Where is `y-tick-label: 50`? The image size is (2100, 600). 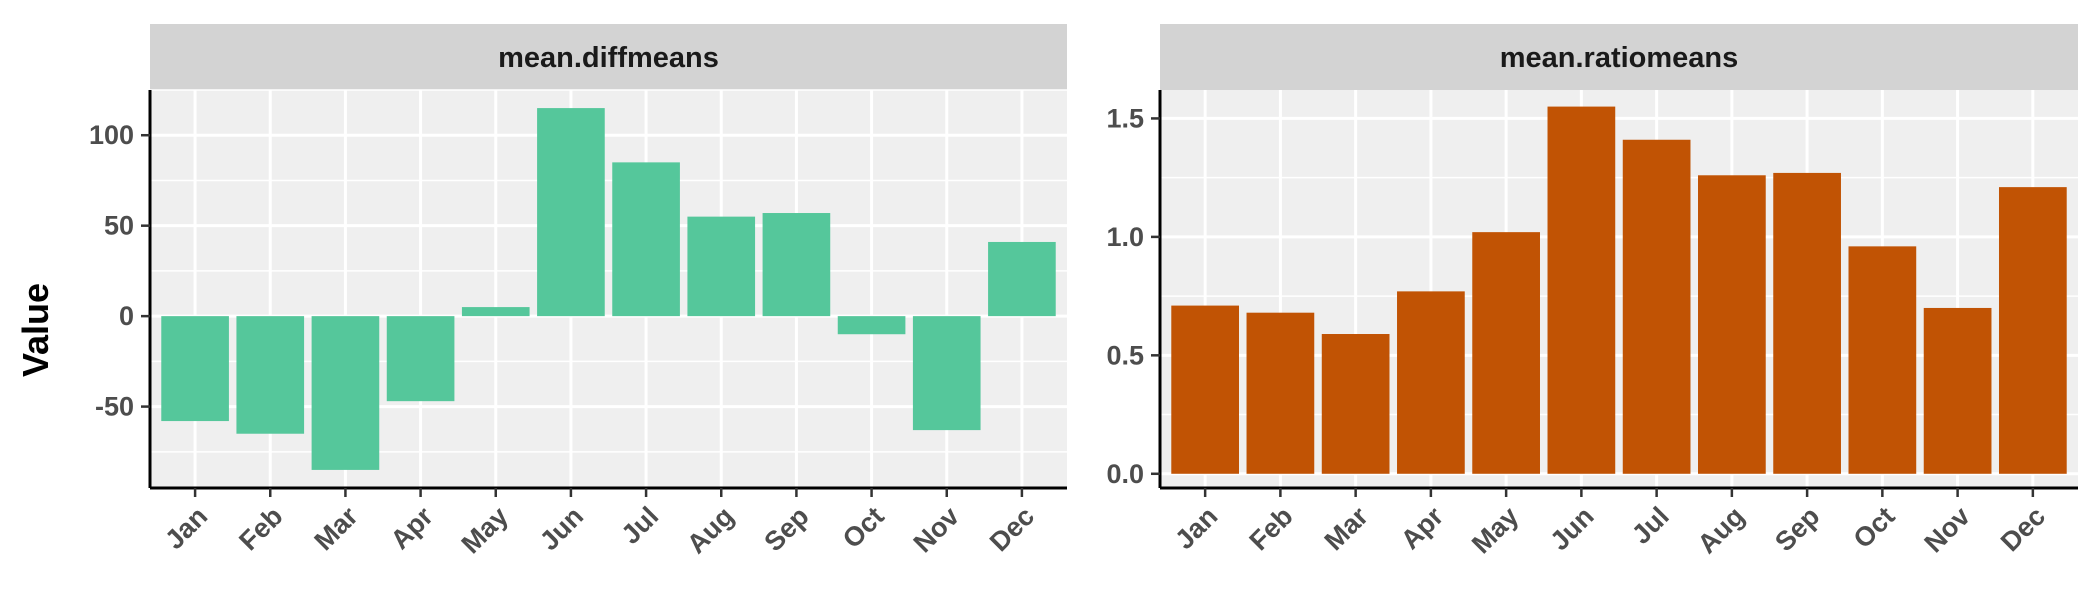
y-tick-label: 50 is located at coordinates (119, 226).